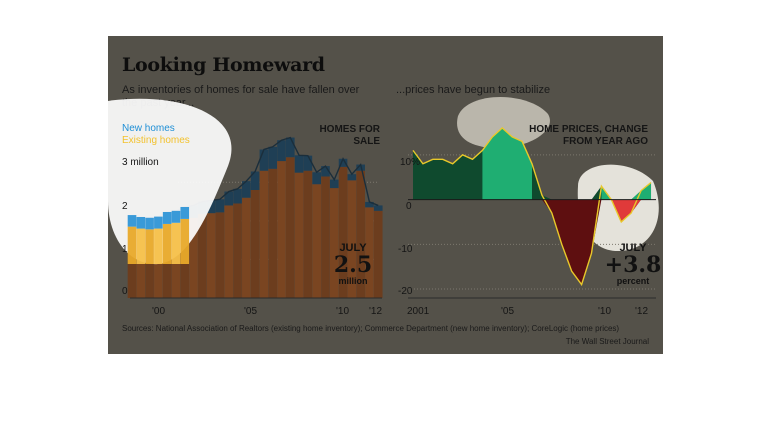 This screenshot has height=448, width=770. I want to click on left-y-tick-3: 3 million, so click(140, 162).